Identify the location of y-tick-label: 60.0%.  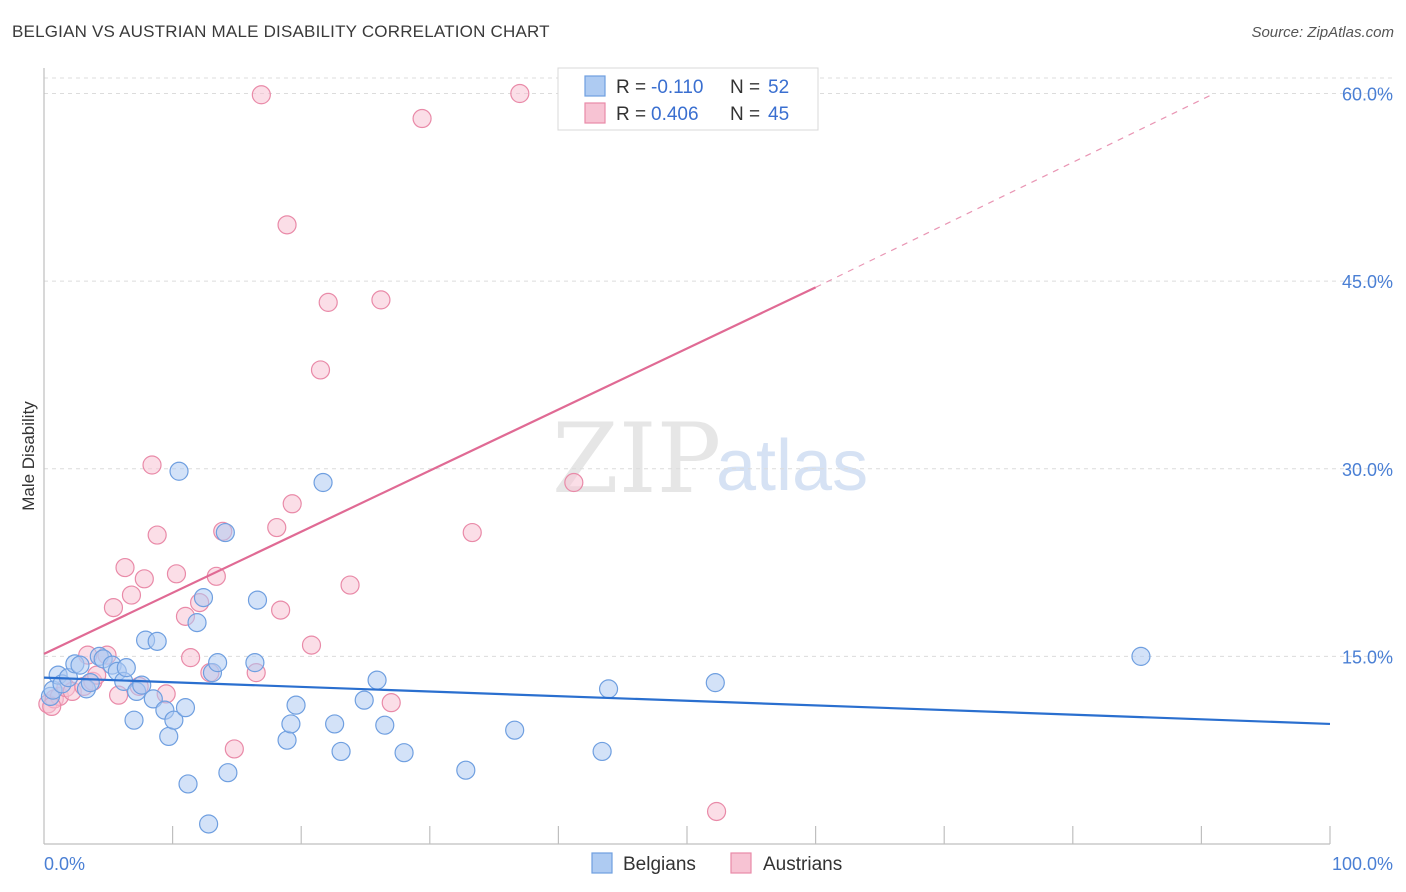
(1367, 95).